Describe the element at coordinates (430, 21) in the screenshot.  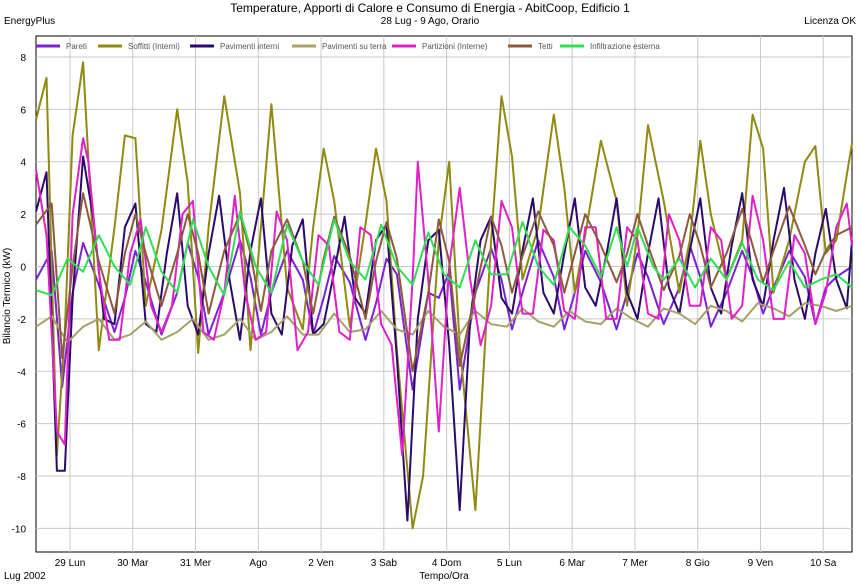
I see `chart-subtitle: 28 Lug - 9 Ago, Orario` at that location.